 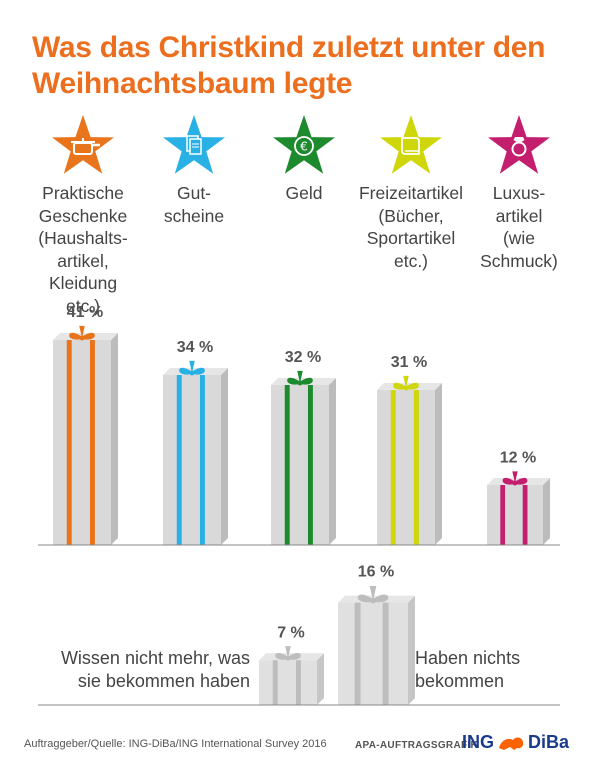 I want to click on gift-bar-3-side, so click(x=438, y=464).